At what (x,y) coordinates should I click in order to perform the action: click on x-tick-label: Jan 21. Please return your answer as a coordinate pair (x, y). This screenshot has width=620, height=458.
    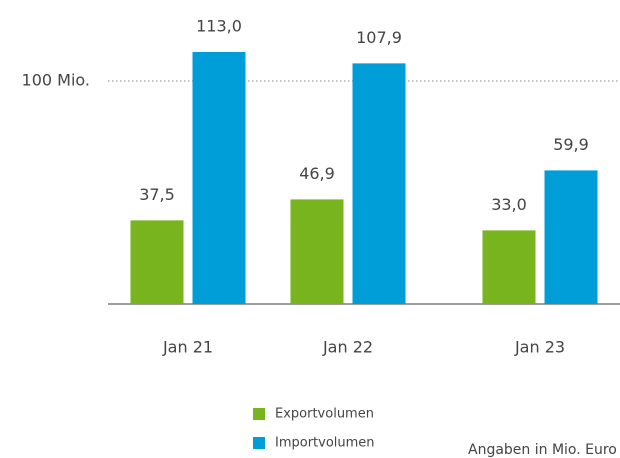
    Looking at the image, I should click on (187, 347).